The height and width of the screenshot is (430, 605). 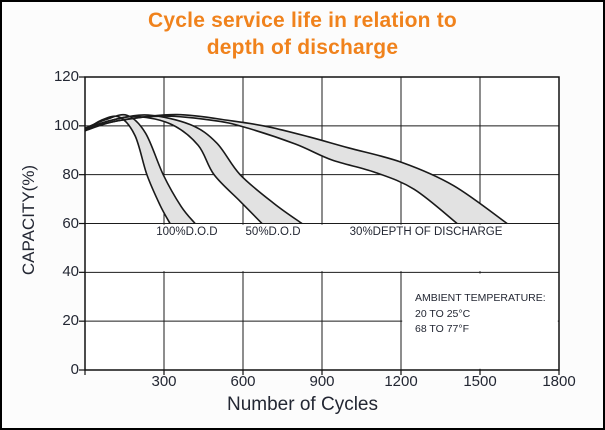 I want to click on y-tick-label-20: 20, so click(x=70, y=321).